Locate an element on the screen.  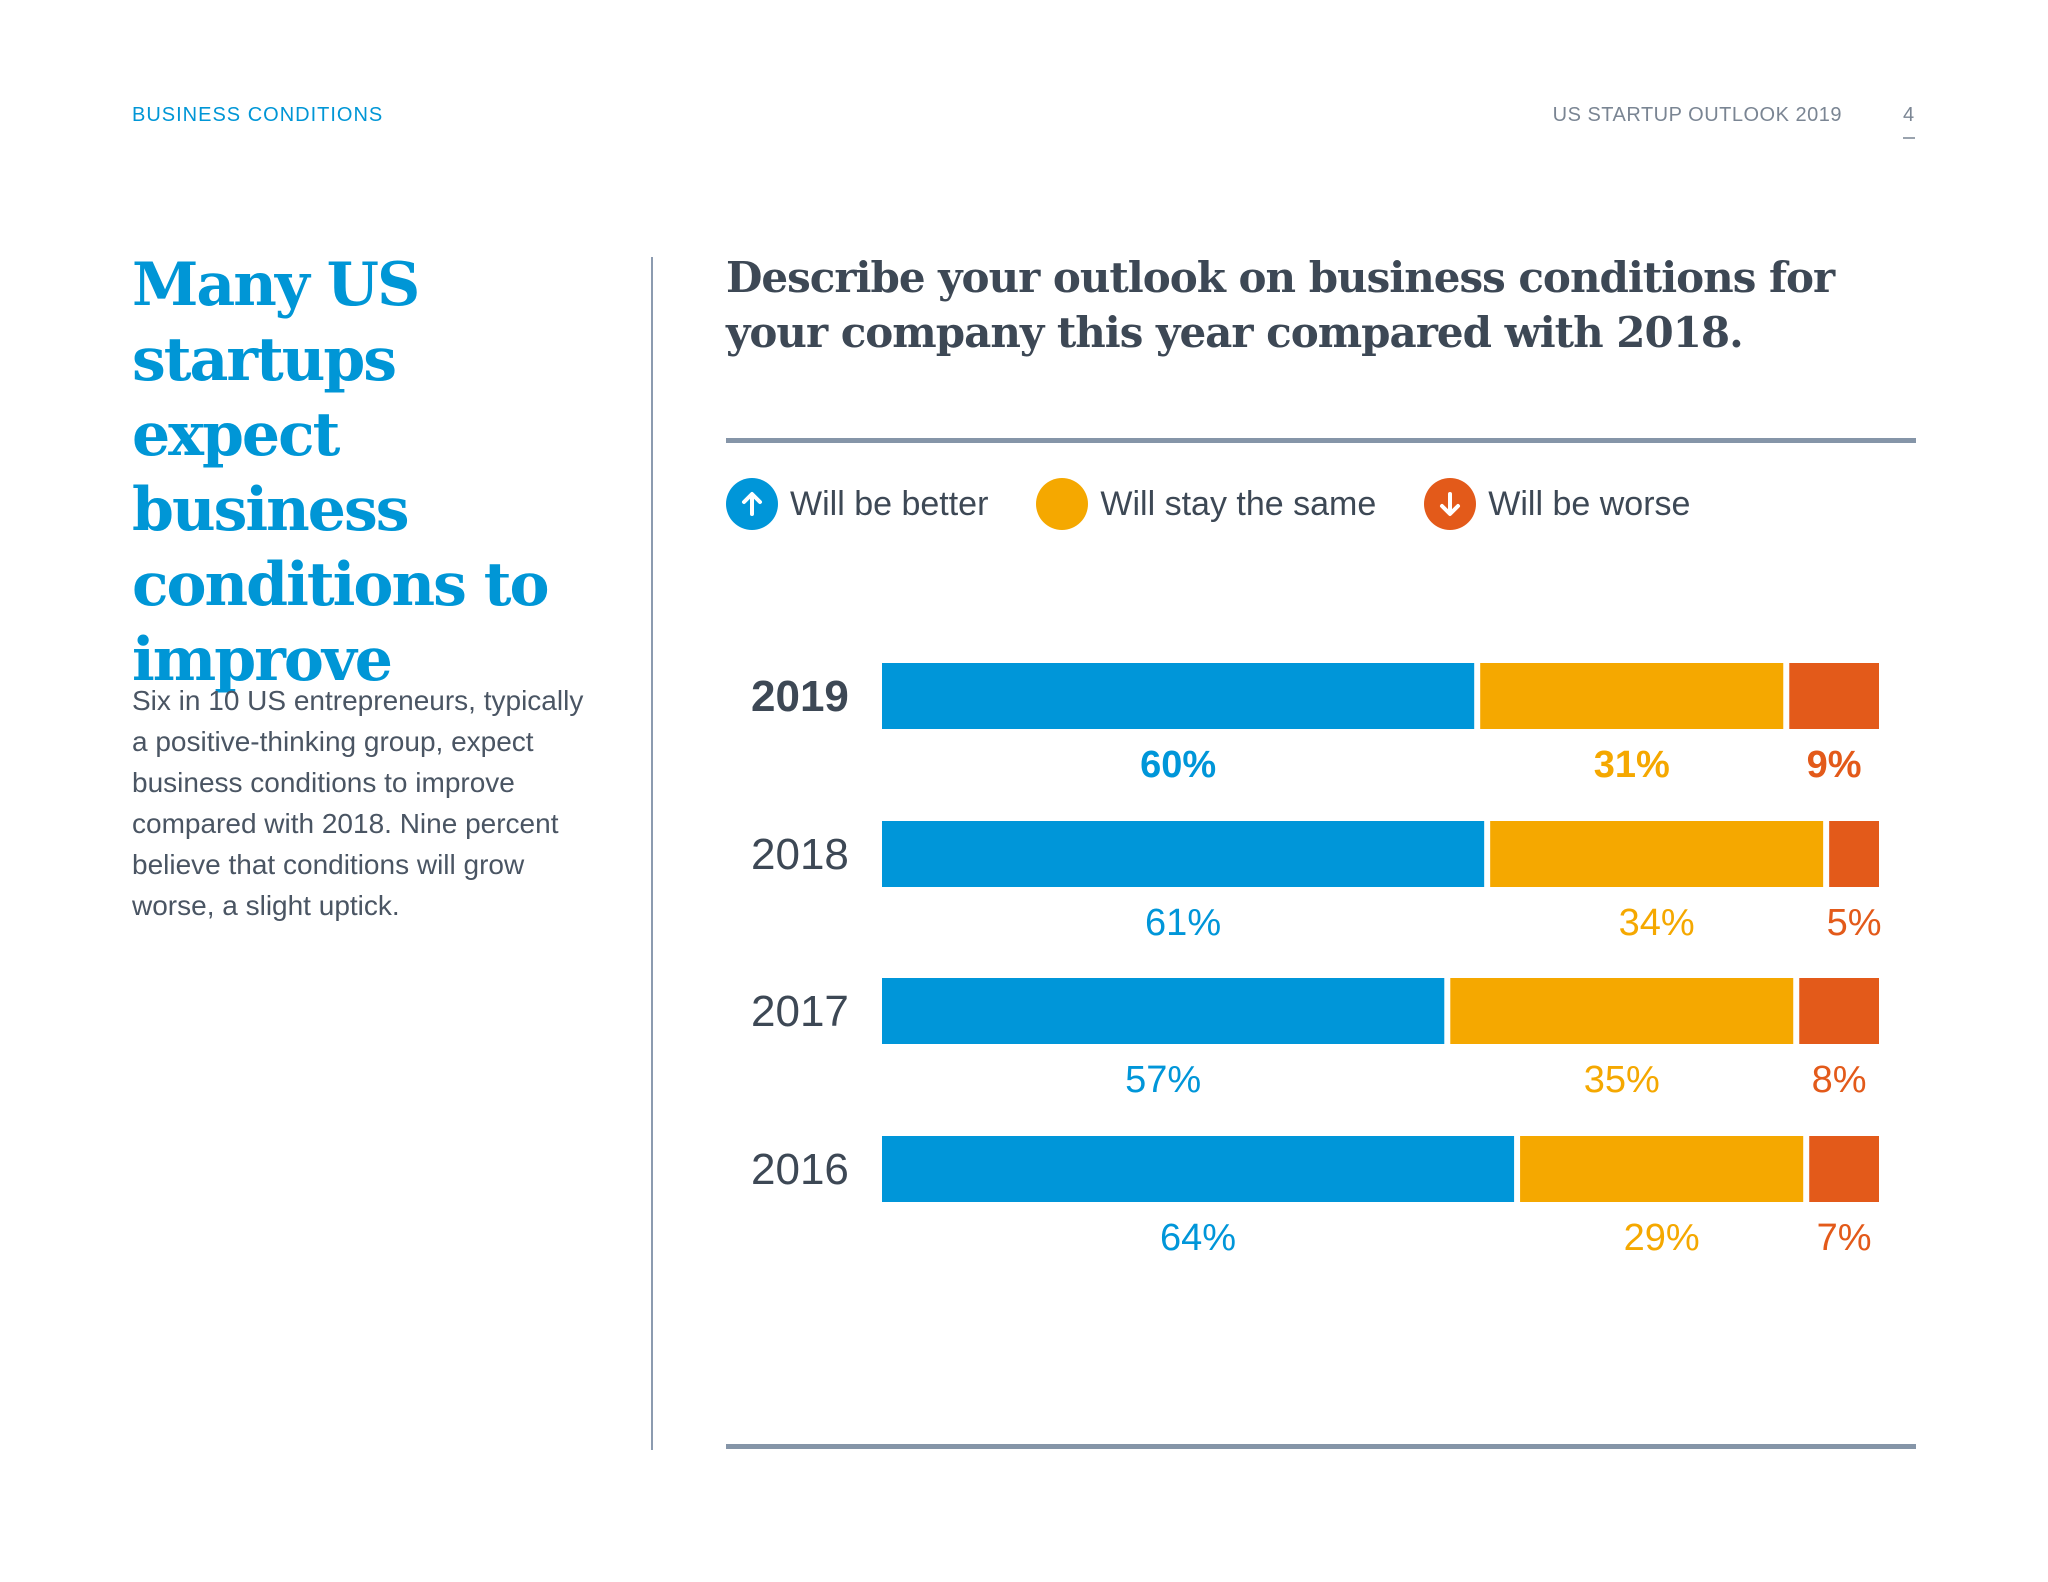
data-label: 5% is located at coordinates (1854, 923).